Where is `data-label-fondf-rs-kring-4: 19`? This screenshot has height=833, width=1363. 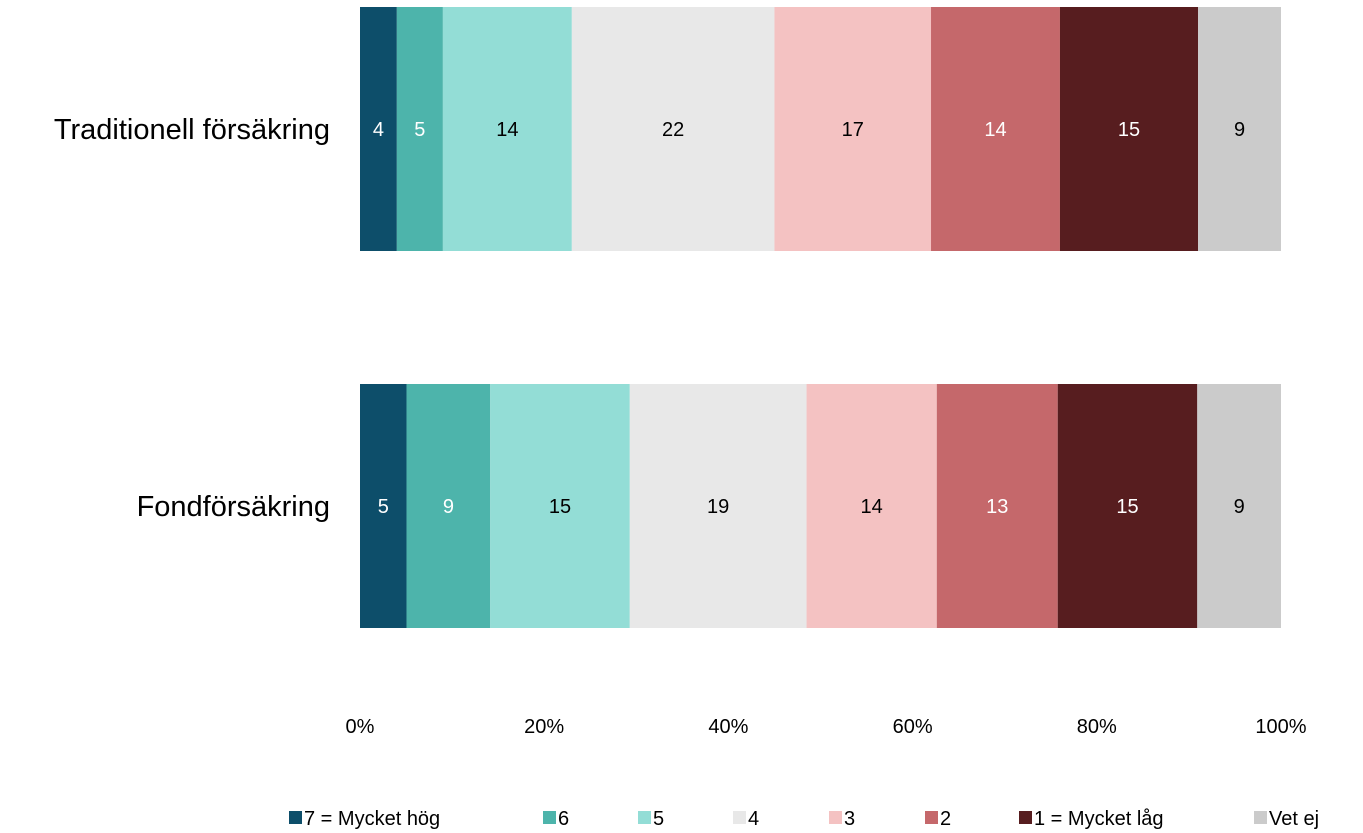 data-label-fondf-rs-kring-4: 19 is located at coordinates (718, 507).